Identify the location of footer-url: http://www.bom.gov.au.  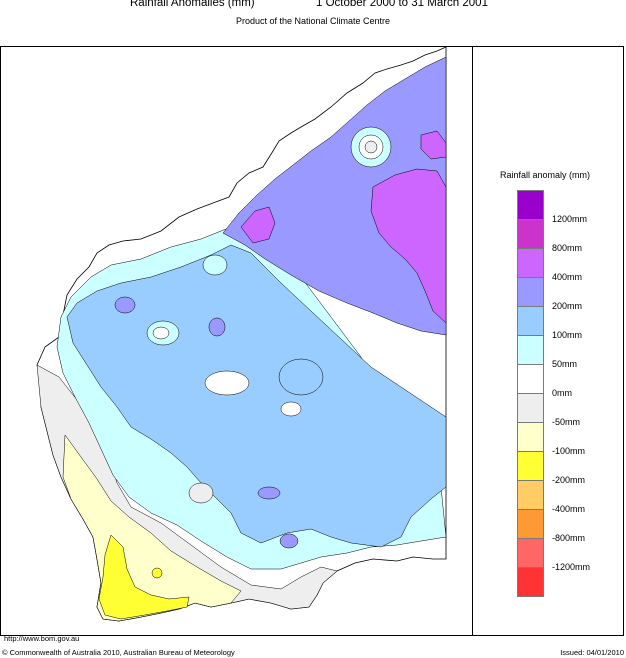
(42, 638).